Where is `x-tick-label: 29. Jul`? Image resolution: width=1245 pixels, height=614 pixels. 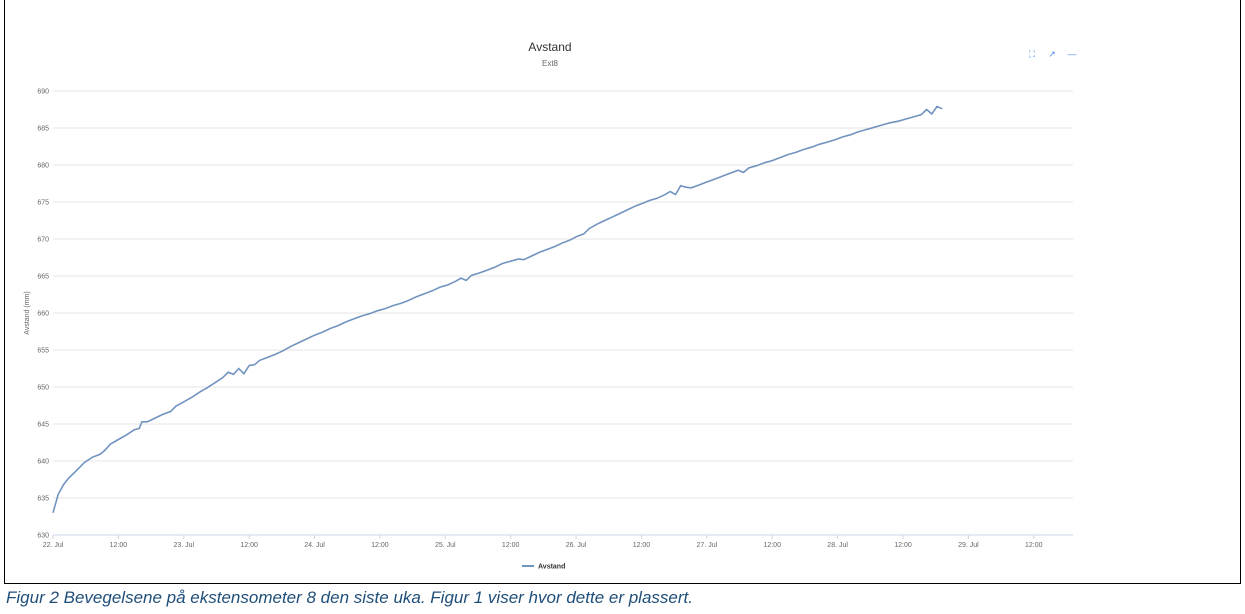
x-tick-label: 29. Jul is located at coordinates (968, 545).